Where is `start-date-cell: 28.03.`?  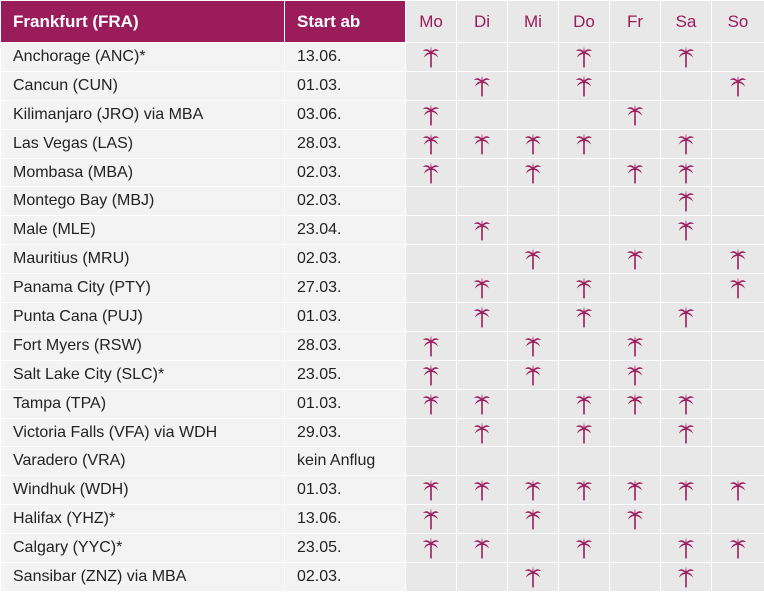 start-date-cell: 28.03. is located at coordinates (345, 143).